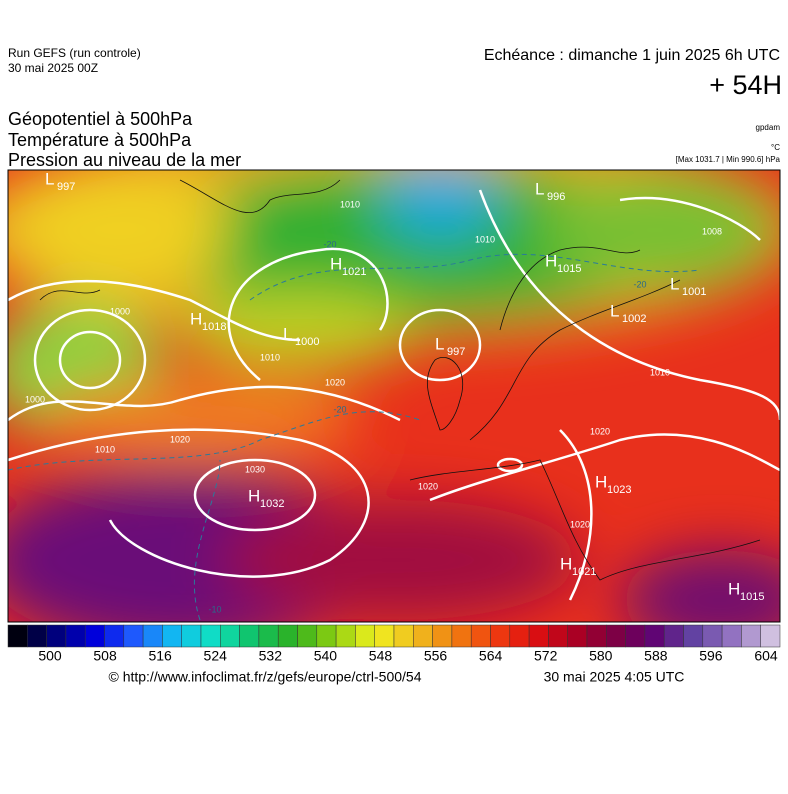 The image size is (788, 794). What do you see at coordinates (326, 656) in the screenshot?
I see `colorbar-tick-label: 540` at bounding box center [326, 656].